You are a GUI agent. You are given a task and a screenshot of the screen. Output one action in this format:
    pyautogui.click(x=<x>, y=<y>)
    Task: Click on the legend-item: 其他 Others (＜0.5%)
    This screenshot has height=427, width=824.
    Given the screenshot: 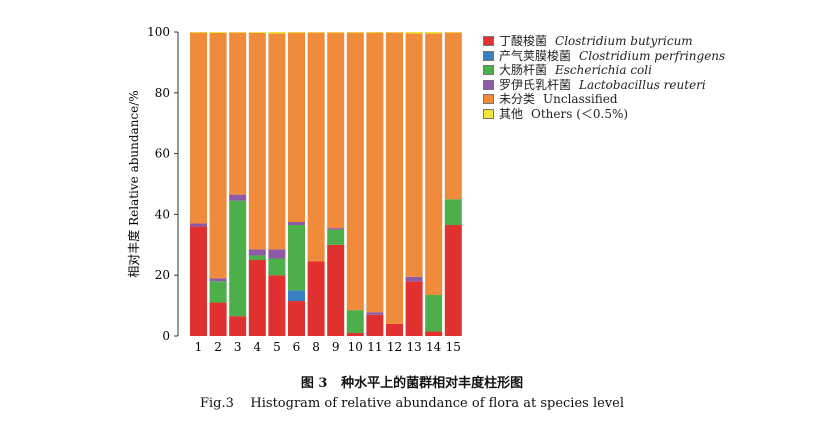 What is the action you would take?
    pyautogui.click(x=604, y=114)
    